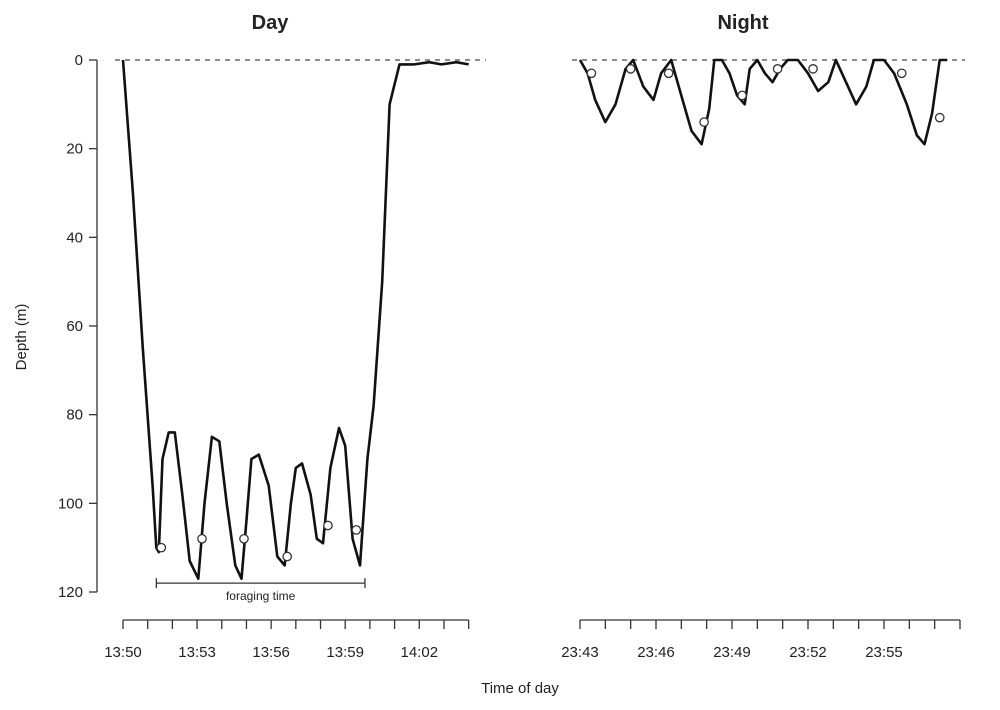  I want to click on x-tick-label: 13:53, so click(197, 652).